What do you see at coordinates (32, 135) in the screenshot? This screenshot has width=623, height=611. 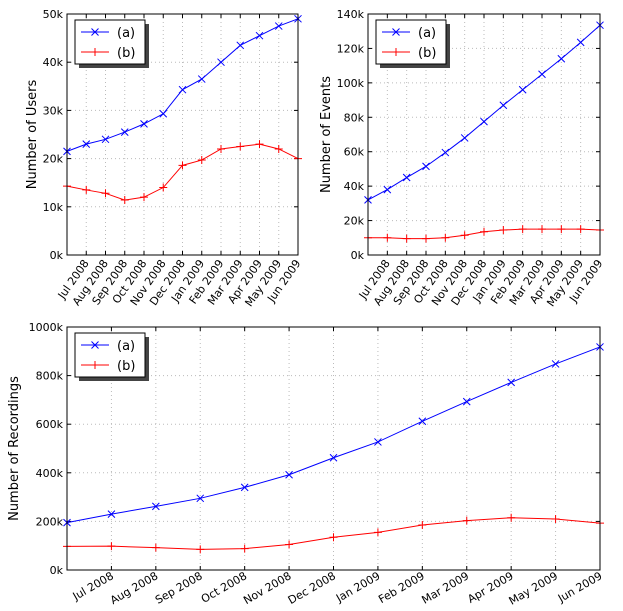 I see `y-axis-label: Number of Users` at bounding box center [32, 135].